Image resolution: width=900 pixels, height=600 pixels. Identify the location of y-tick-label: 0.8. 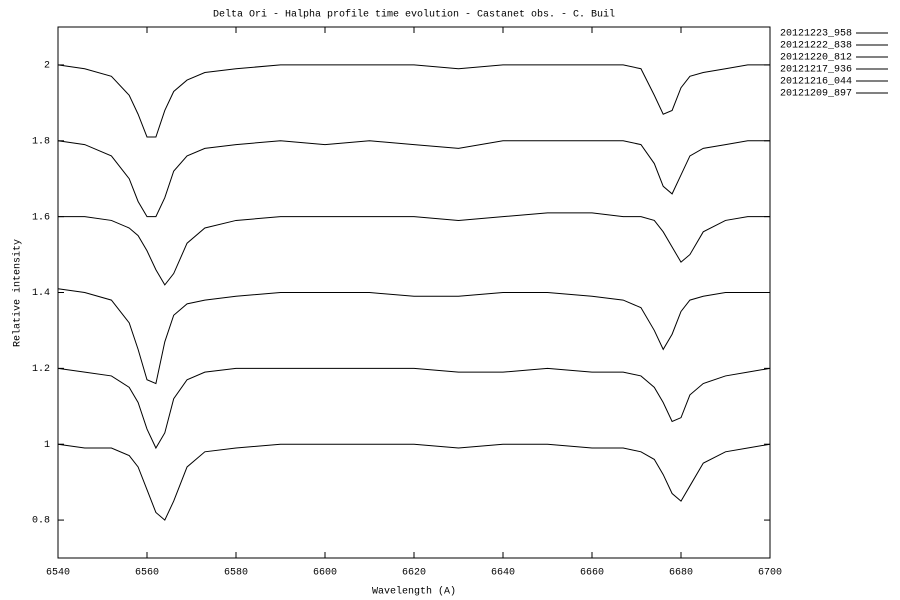
(41, 521).